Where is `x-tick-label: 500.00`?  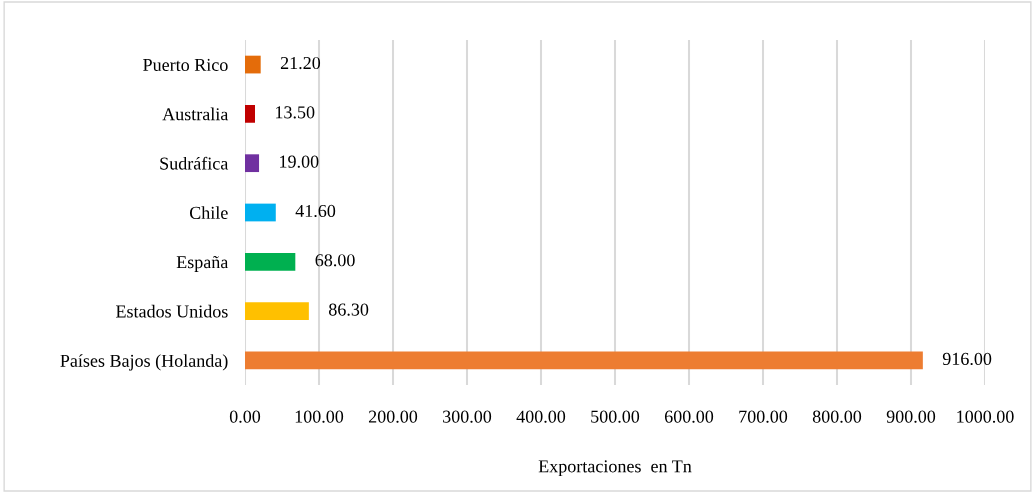
x-tick-label: 500.00 is located at coordinates (615, 416).